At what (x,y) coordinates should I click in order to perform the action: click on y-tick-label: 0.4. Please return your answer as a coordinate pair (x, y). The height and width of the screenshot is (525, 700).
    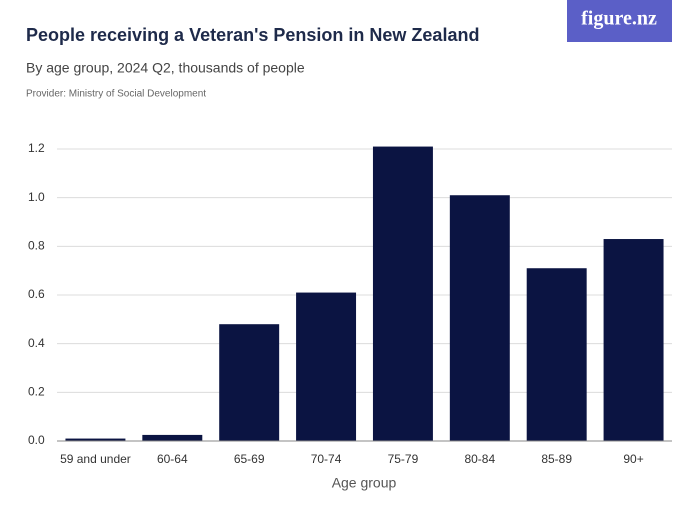
    Looking at the image, I should click on (36, 343).